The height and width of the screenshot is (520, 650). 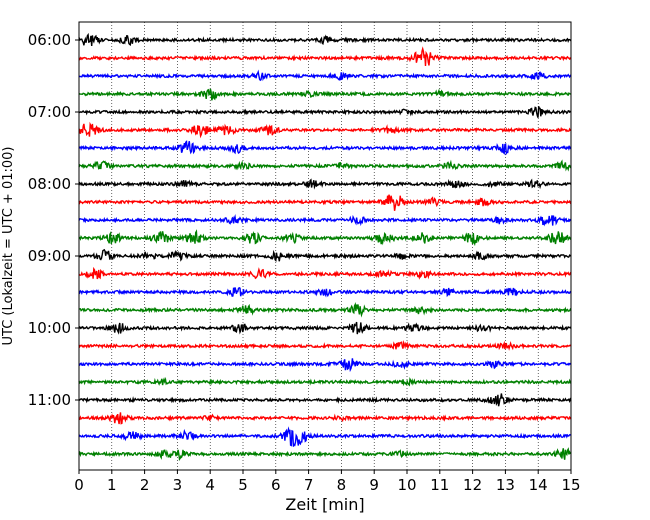 What do you see at coordinates (49, 112) in the screenshot?
I see `y-tick-label: 07:00` at bounding box center [49, 112].